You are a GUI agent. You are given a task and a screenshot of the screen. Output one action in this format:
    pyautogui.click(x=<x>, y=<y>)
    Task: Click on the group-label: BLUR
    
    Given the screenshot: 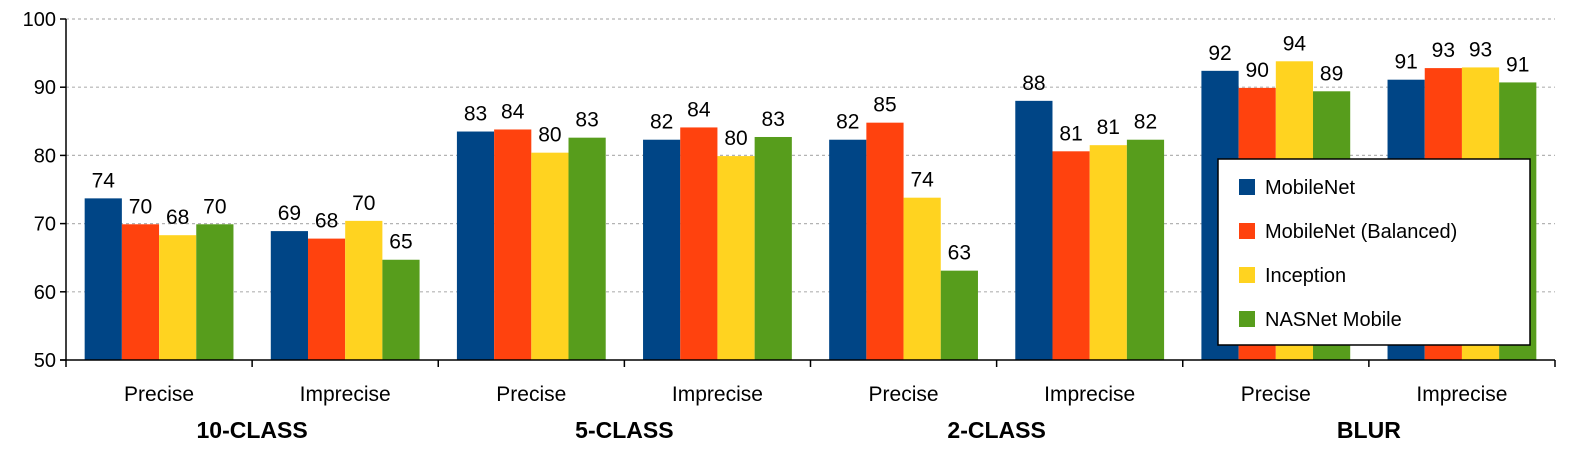 What is the action you would take?
    pyautogui.click(x=1369, y=430)
    